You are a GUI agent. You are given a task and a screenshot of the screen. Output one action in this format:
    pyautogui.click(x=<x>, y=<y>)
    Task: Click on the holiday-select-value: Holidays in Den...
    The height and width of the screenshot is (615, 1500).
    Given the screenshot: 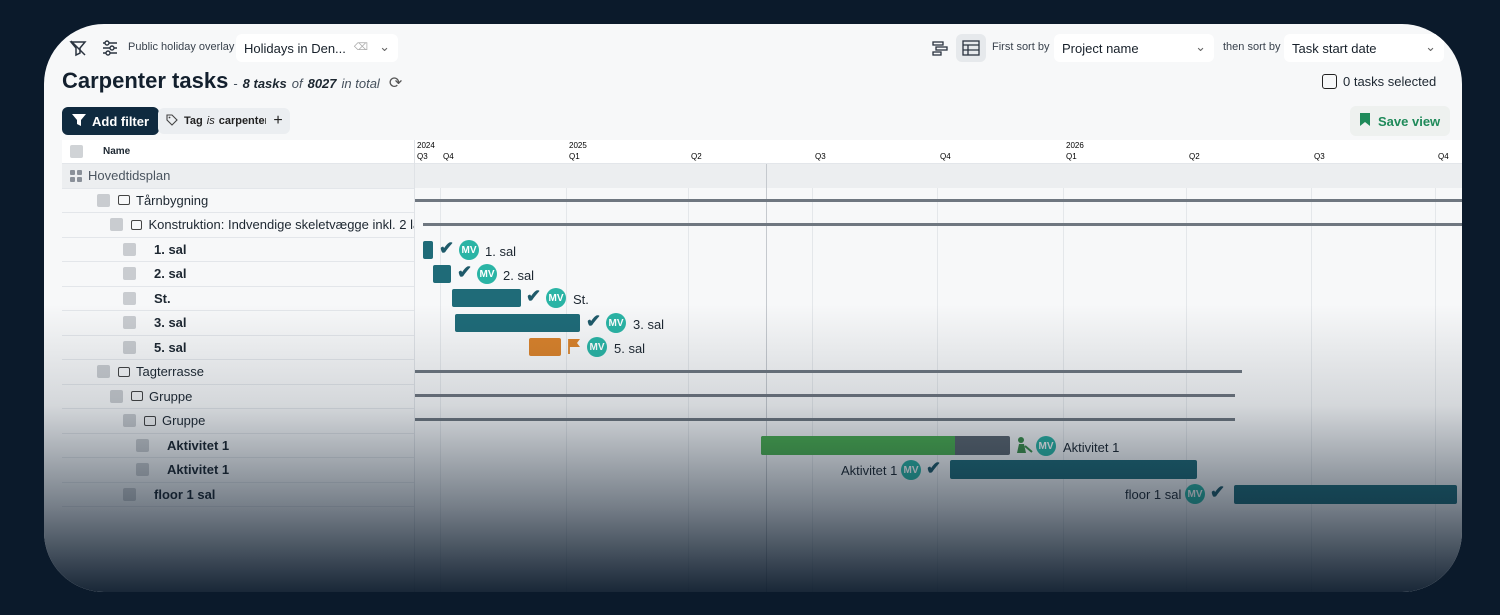 What is the action you would take?
    pyautogui.click(x=295, y=48)
    